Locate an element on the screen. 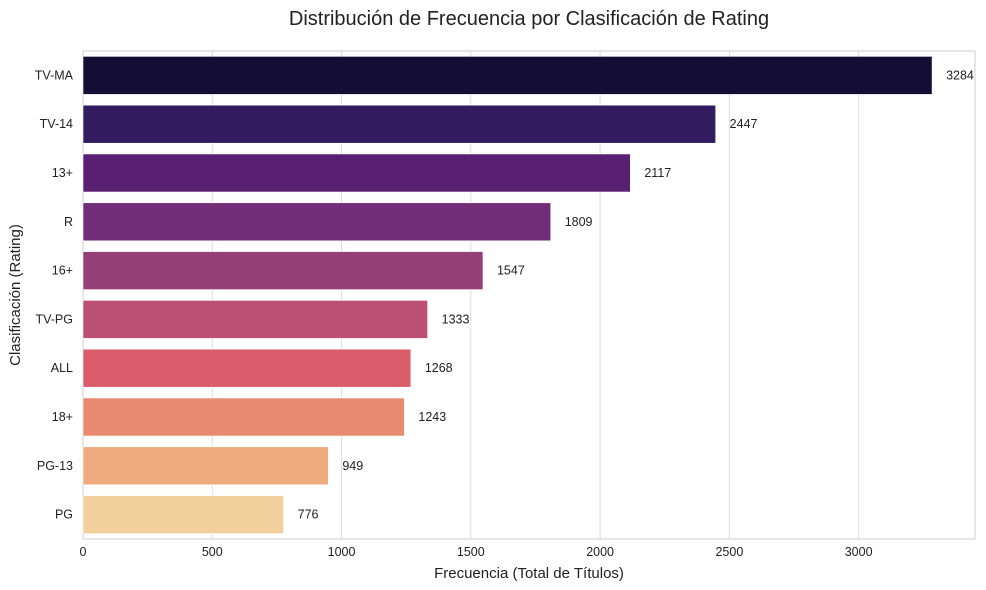 The image size is (986, 590). x-tick-label: 1000 is located at coordinates (342, 552).